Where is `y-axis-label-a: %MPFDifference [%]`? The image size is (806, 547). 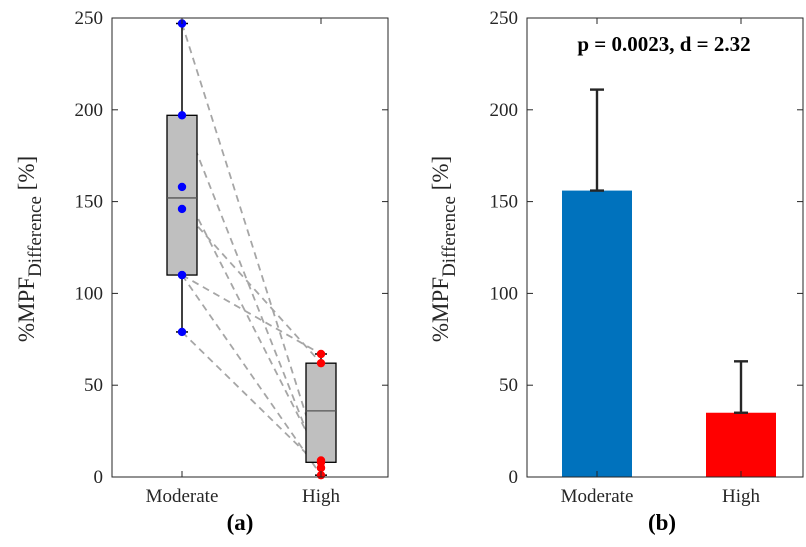
y-axis-label-a: %MPFDifference [%] is located at coordinates (30, 249).